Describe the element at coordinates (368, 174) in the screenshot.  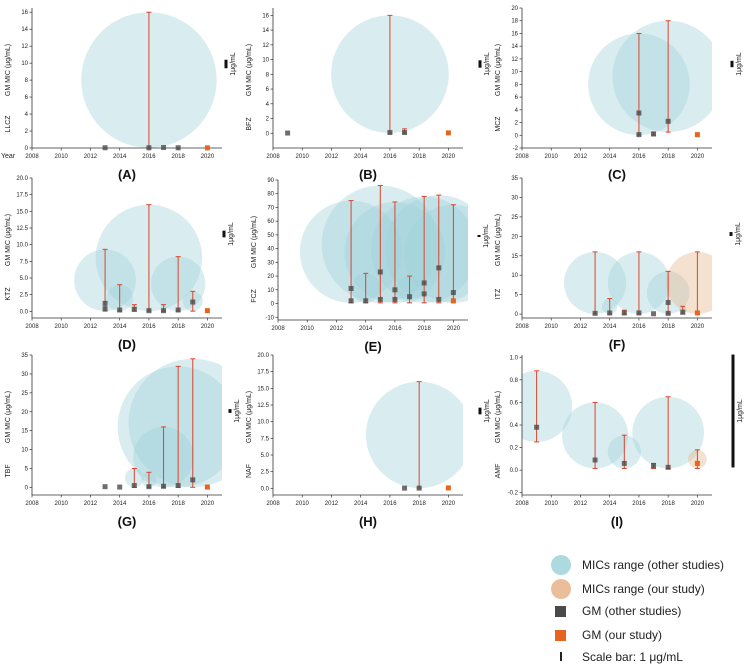
I see `panel-label: (B)` at that location.